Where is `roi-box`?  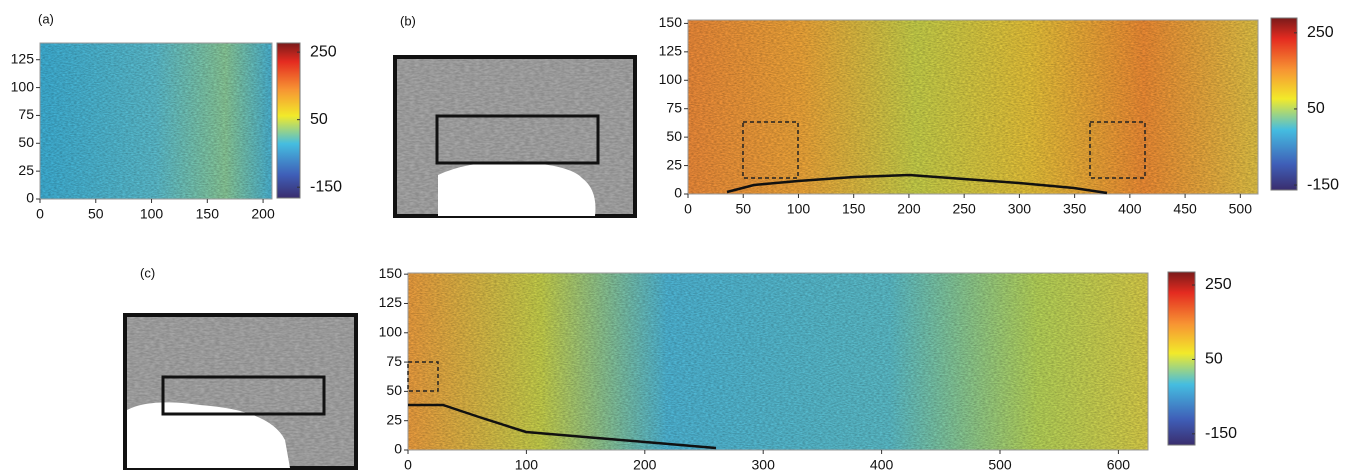
roi-box is located at coordinates (423, 376).